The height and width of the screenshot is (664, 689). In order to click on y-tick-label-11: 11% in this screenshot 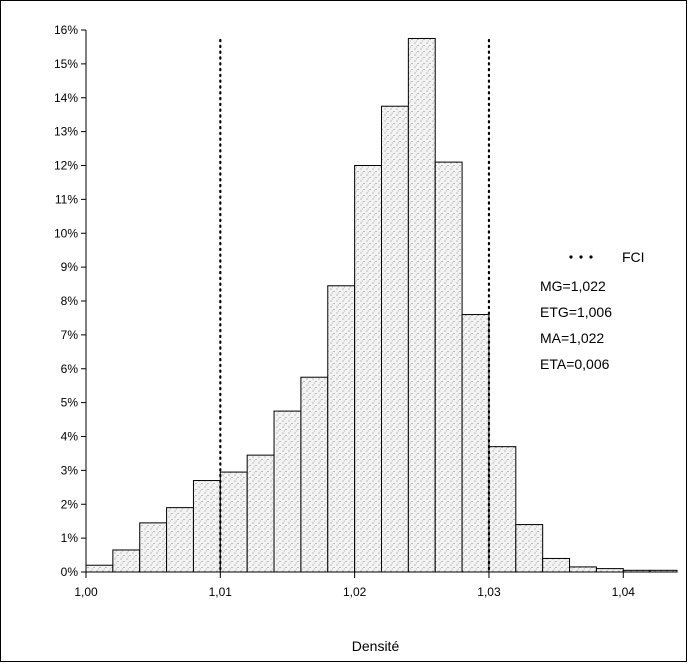, I will do `click(66, 199)`.